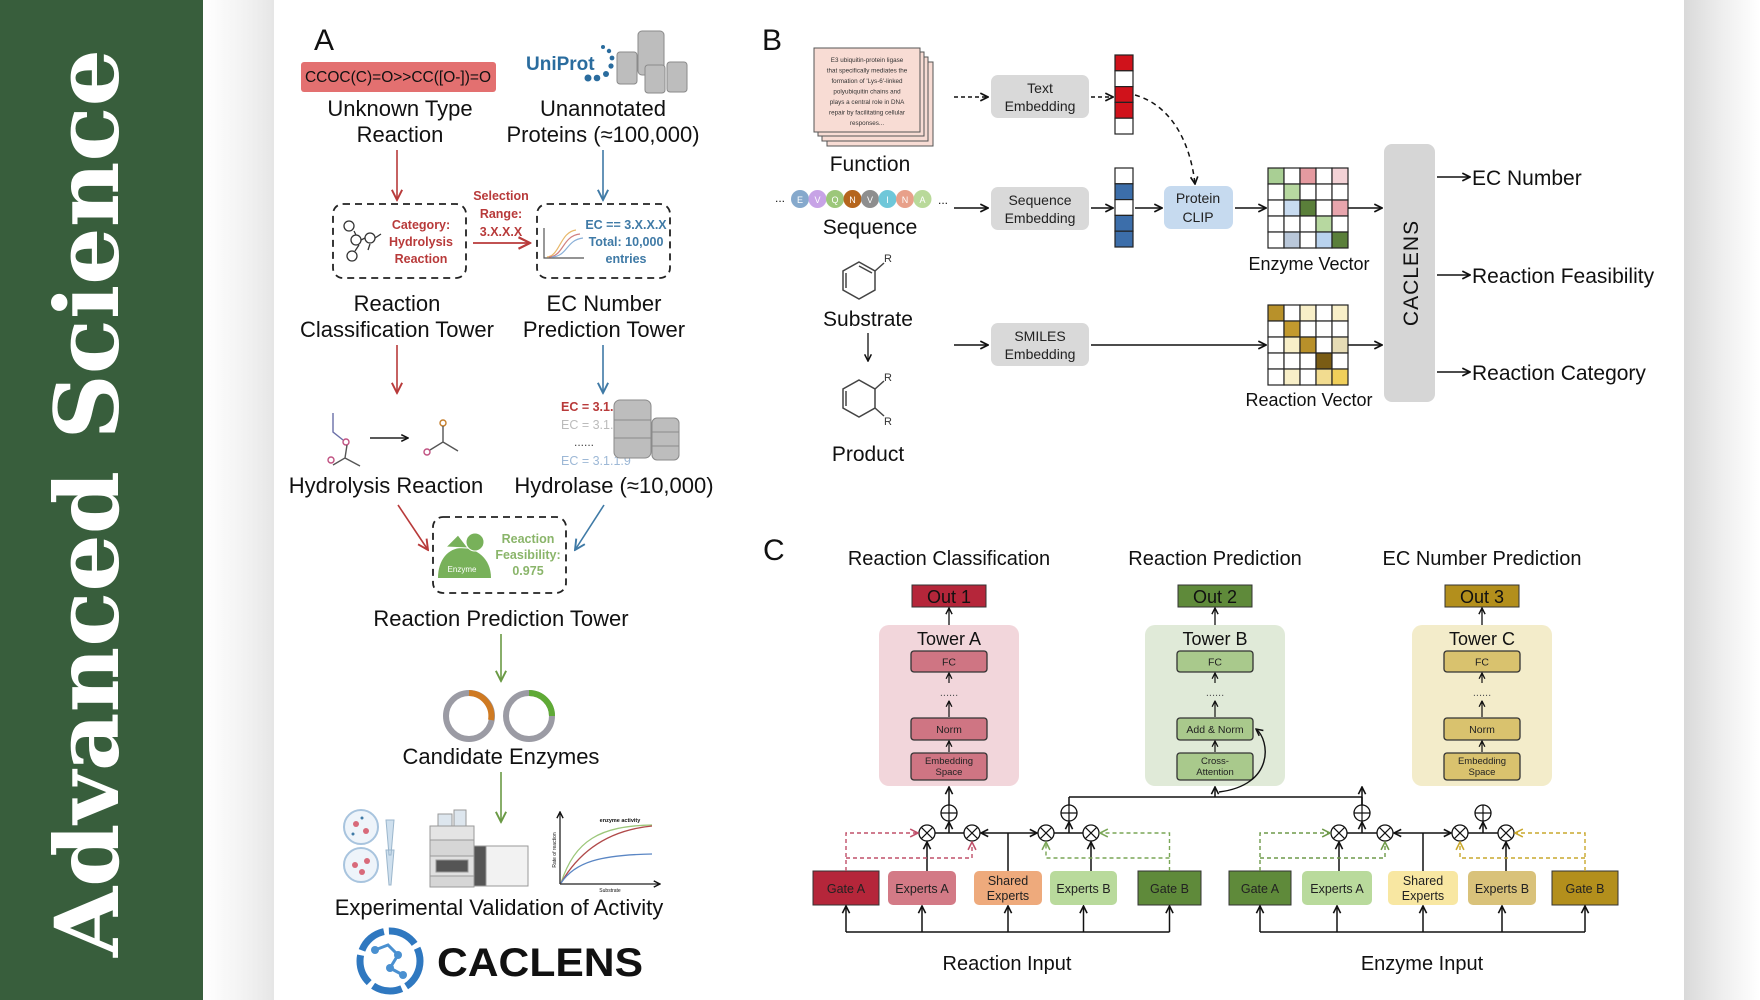 This screenshot has width=1760, height=1000. I want to click on residual-arrow-icon, so click(1242, 761).